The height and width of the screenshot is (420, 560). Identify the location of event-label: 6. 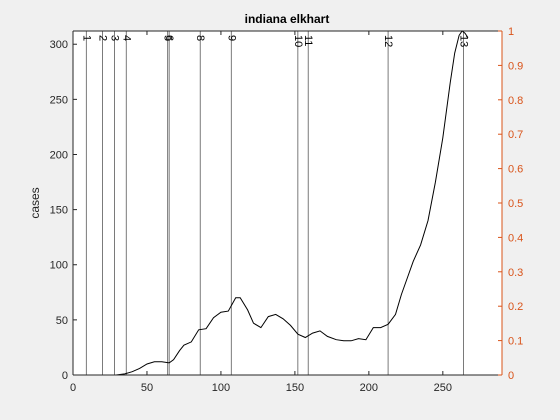
(169, 38).